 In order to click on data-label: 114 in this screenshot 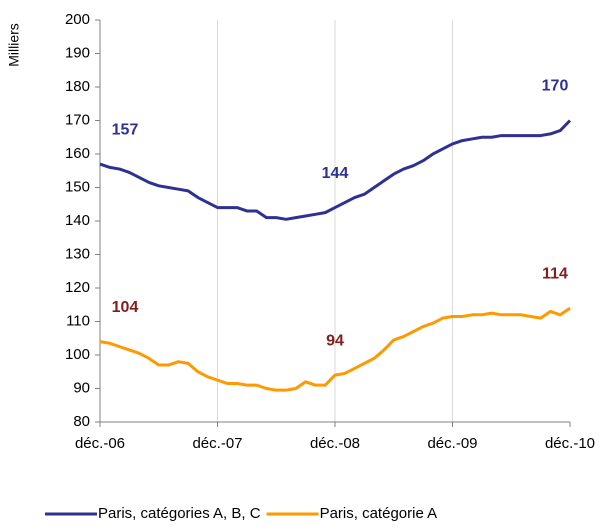, I will do `click(555, 273)`.